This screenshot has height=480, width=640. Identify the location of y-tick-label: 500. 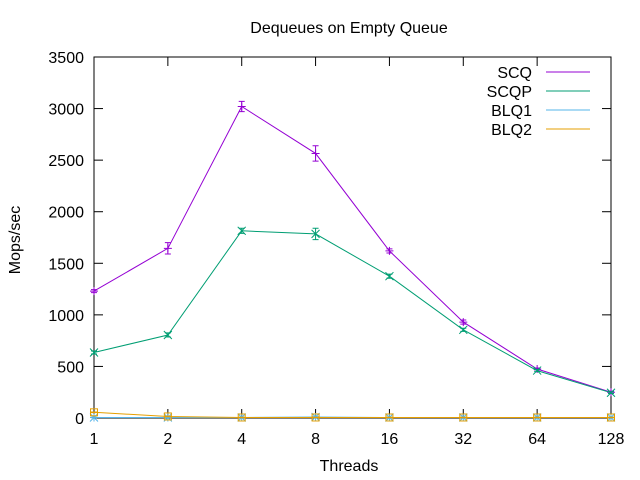
(70, 367).